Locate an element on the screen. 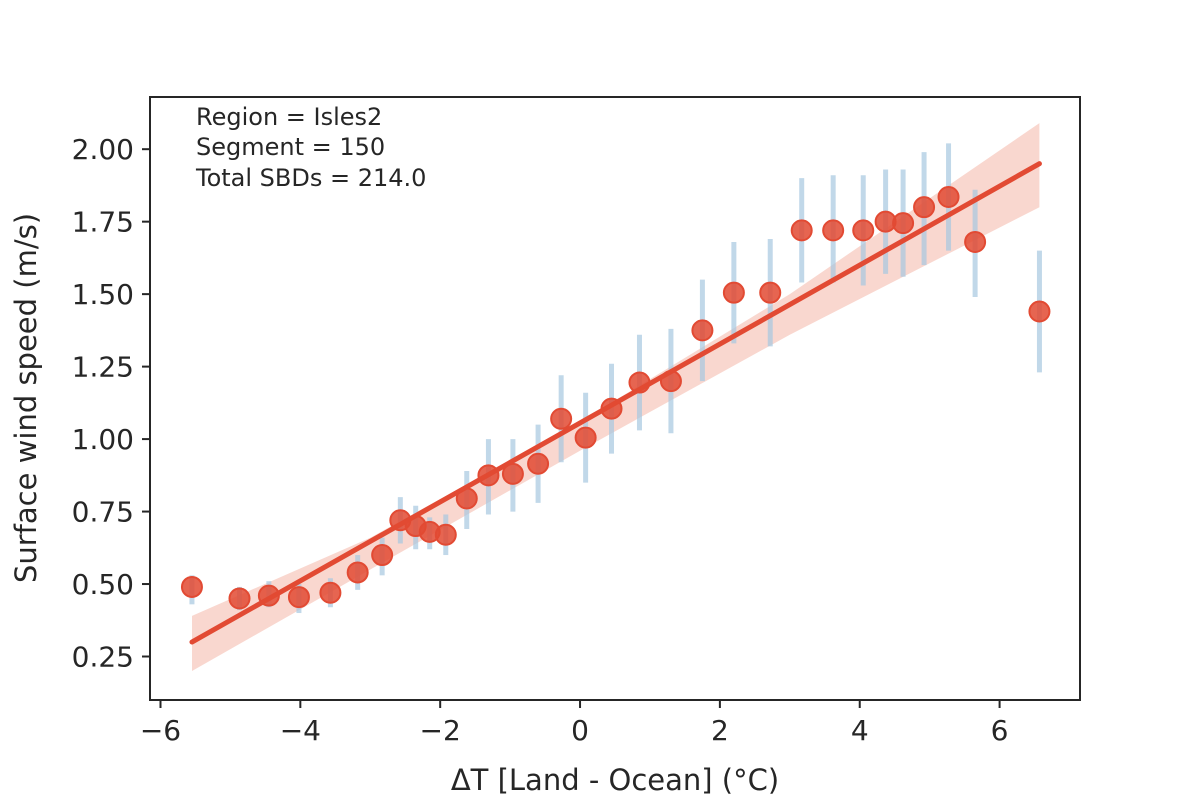 This screenshot has width=1200, height=800. x-tick-label: 4 is located at coordinates (860, 730).